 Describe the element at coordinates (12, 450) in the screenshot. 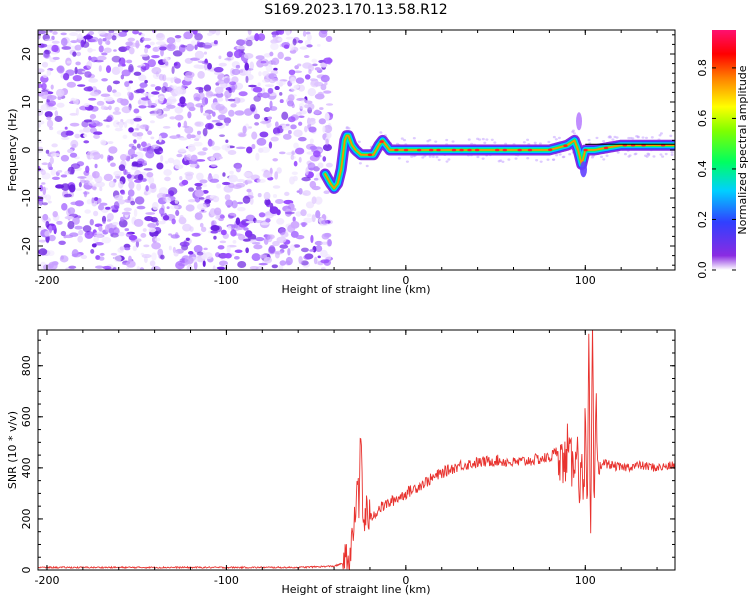

I see `snr-ylabel: SNR (10 * v/v)` at that location.